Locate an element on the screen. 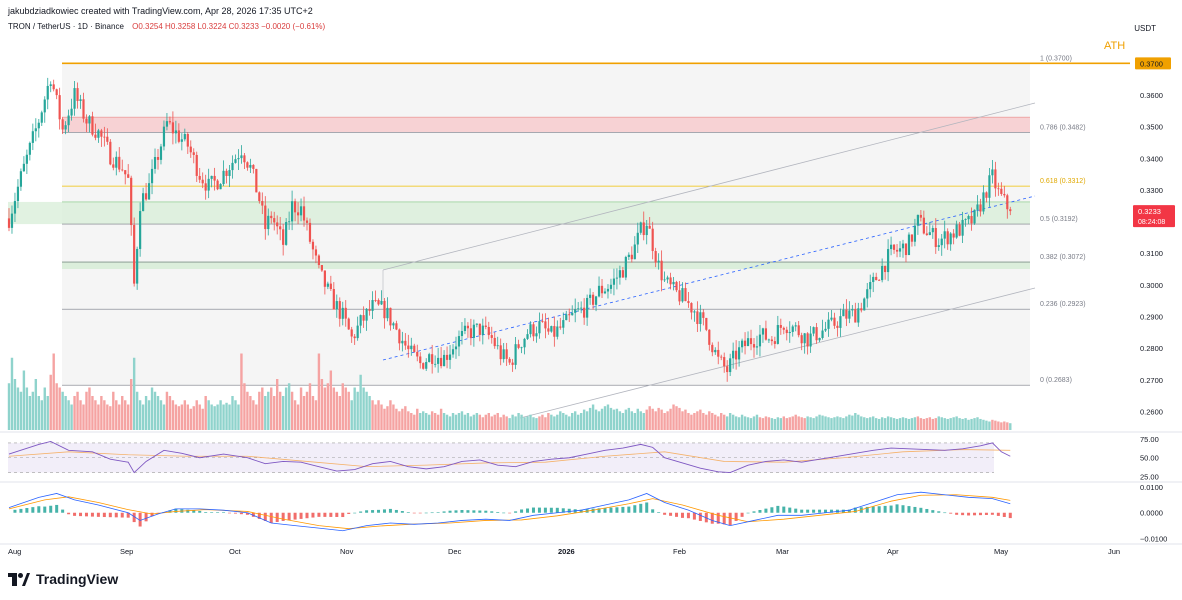 The width and height of the screenshot is (1182, 600). price-tick-label: 0.3000 is located at coordinates (1151, 285).